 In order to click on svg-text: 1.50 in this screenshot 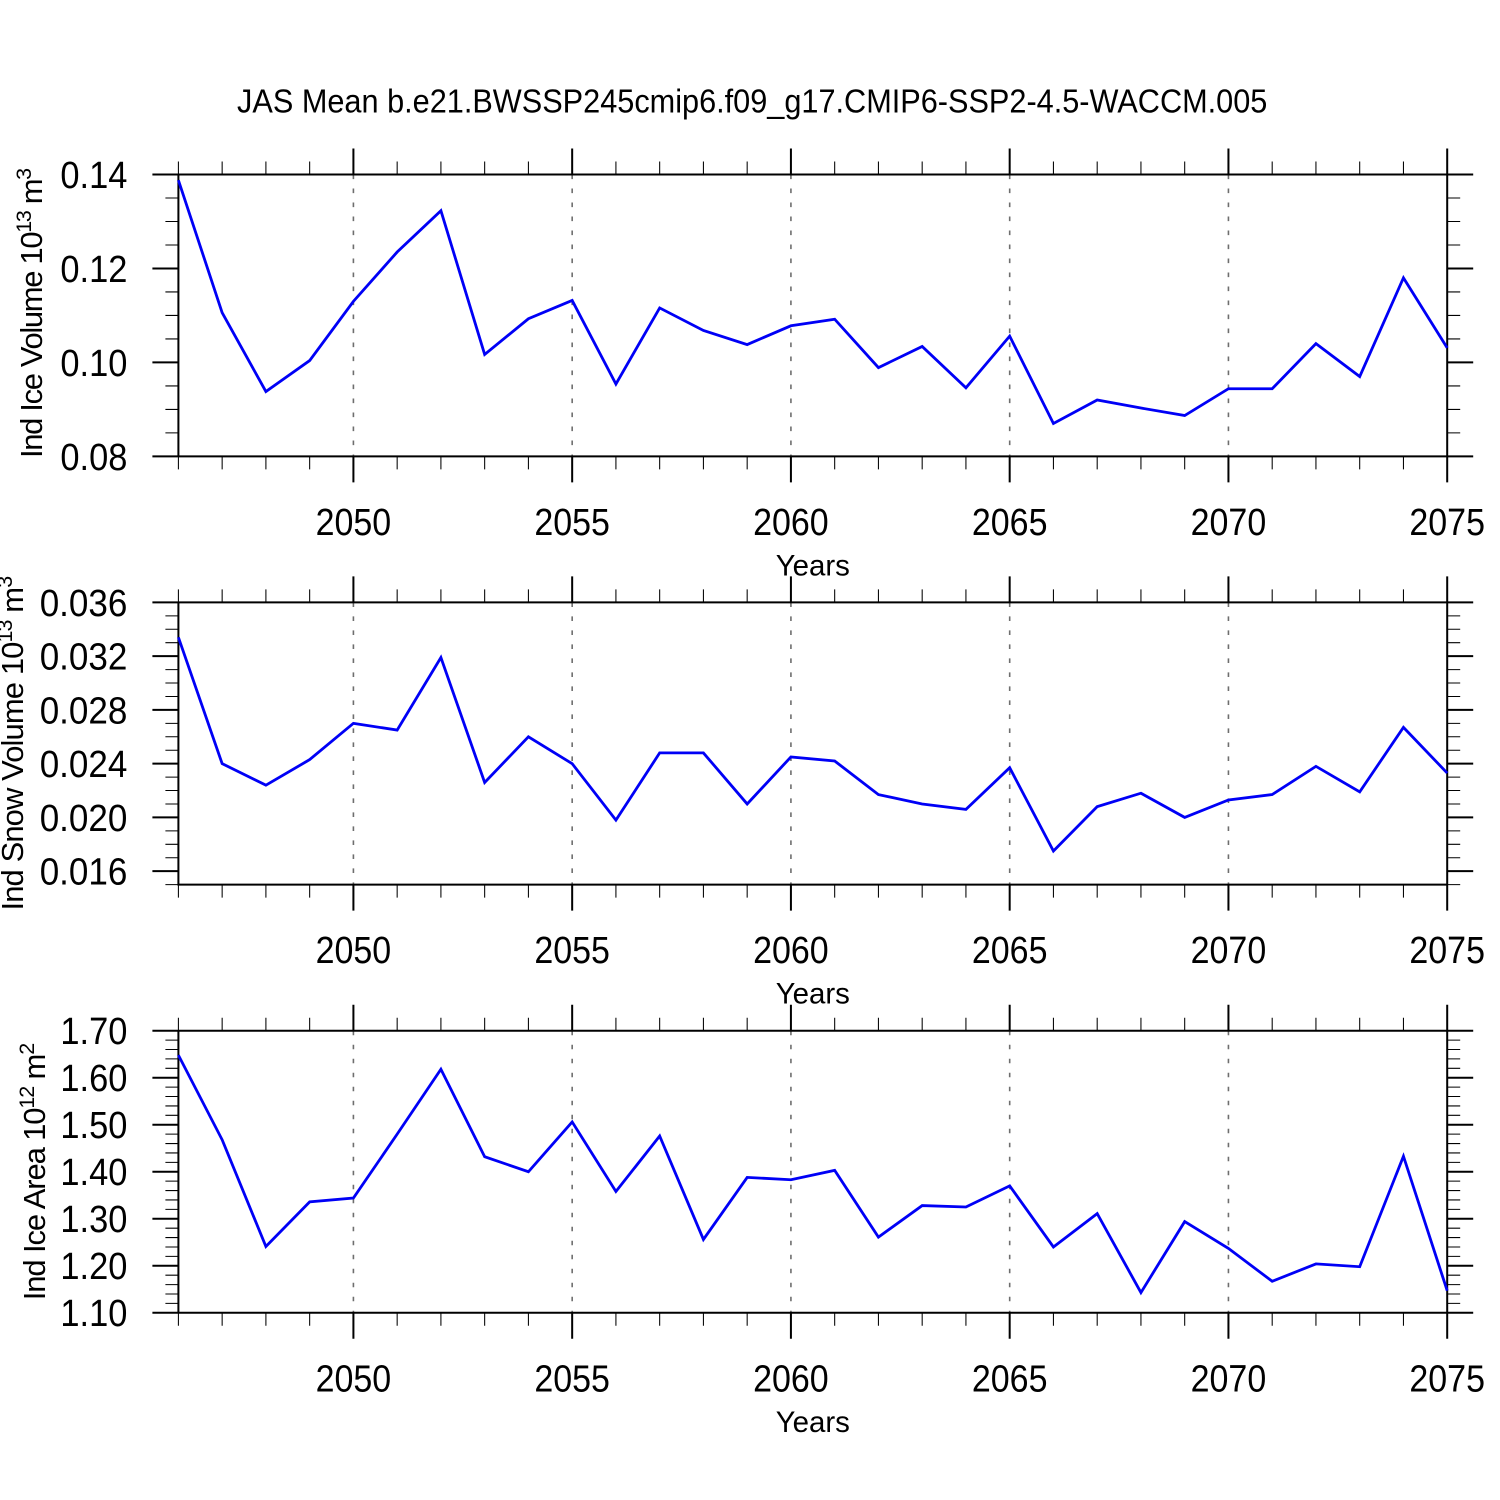, I will do `click(93, 1126)`.